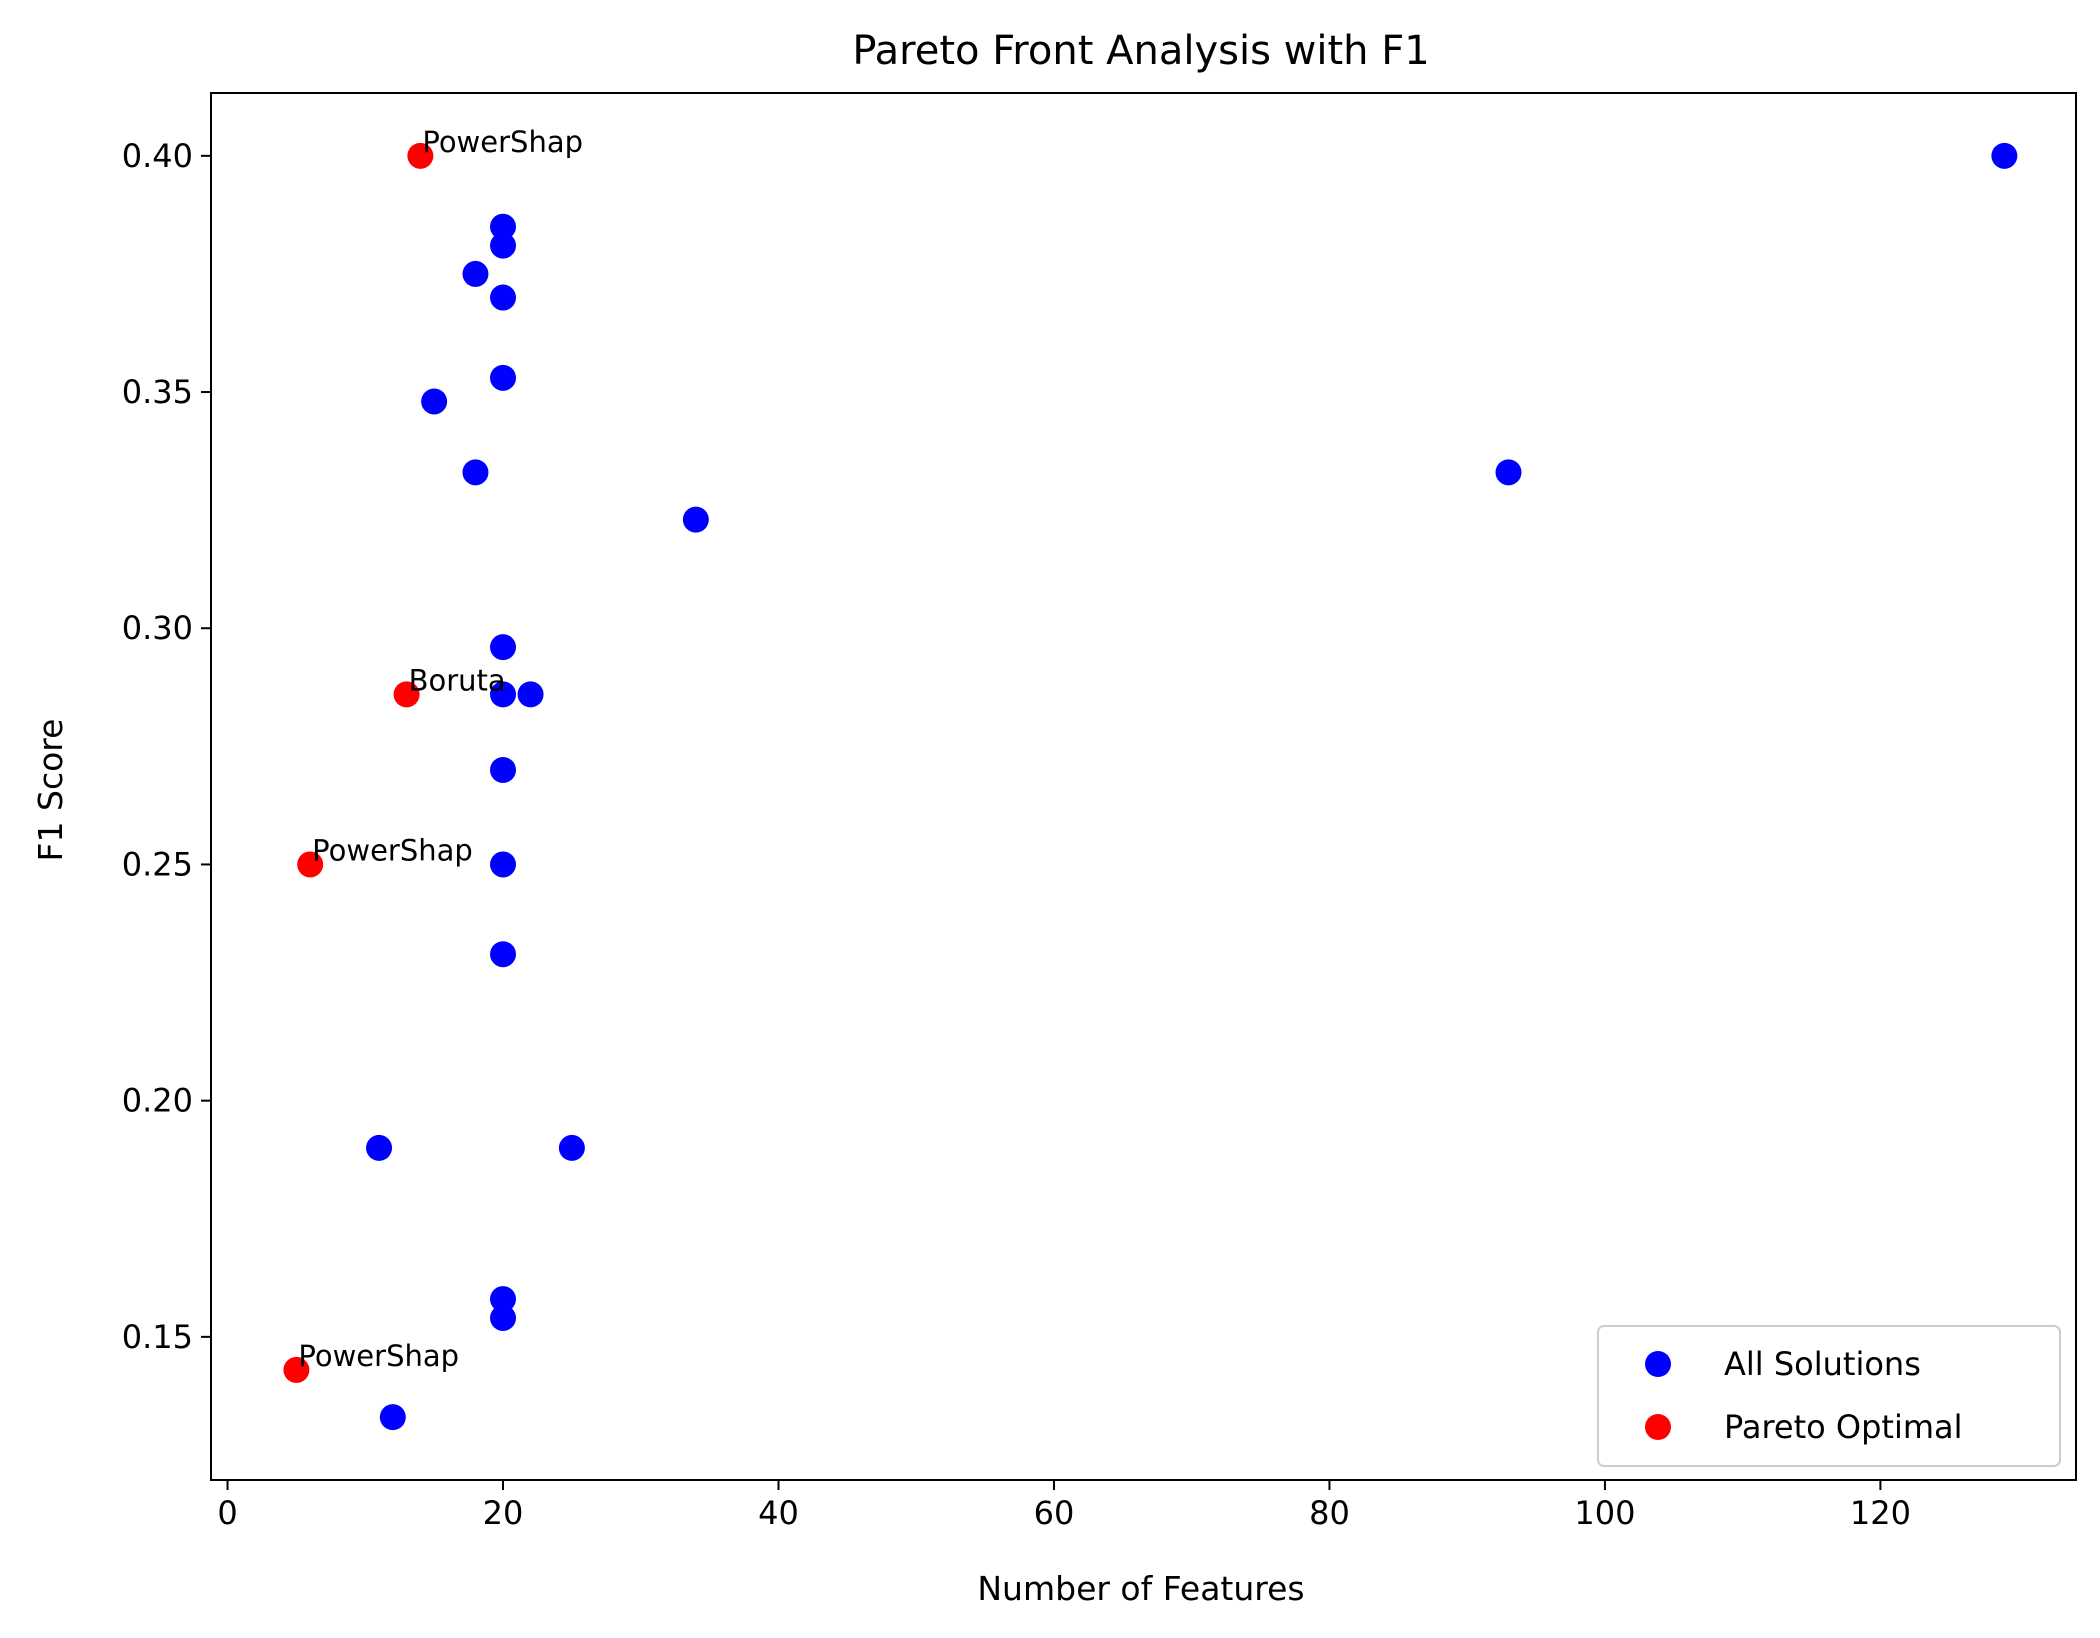 The image size is (2100, 1638). I want to click on x-axis-label: Number of Features, so click(1140, 1588).